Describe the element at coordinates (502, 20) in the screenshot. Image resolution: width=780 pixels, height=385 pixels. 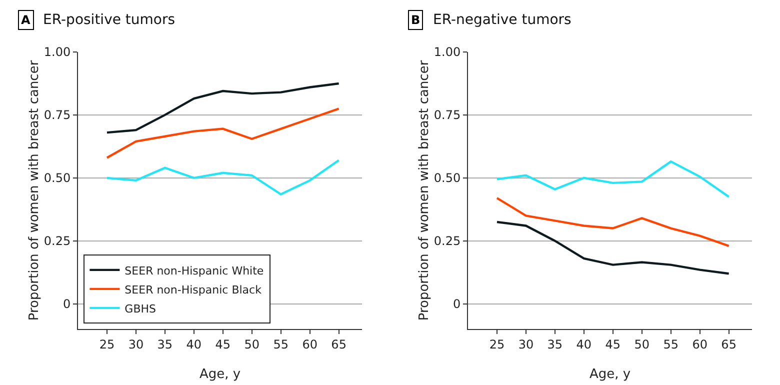
I see `chart-title: ER-negative tumors` at that location.